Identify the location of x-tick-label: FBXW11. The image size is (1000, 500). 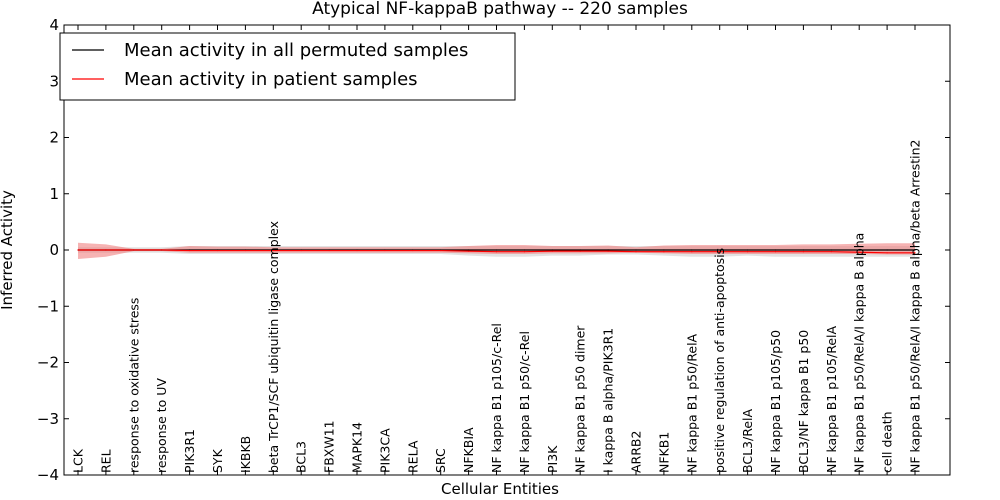
(329, 446).